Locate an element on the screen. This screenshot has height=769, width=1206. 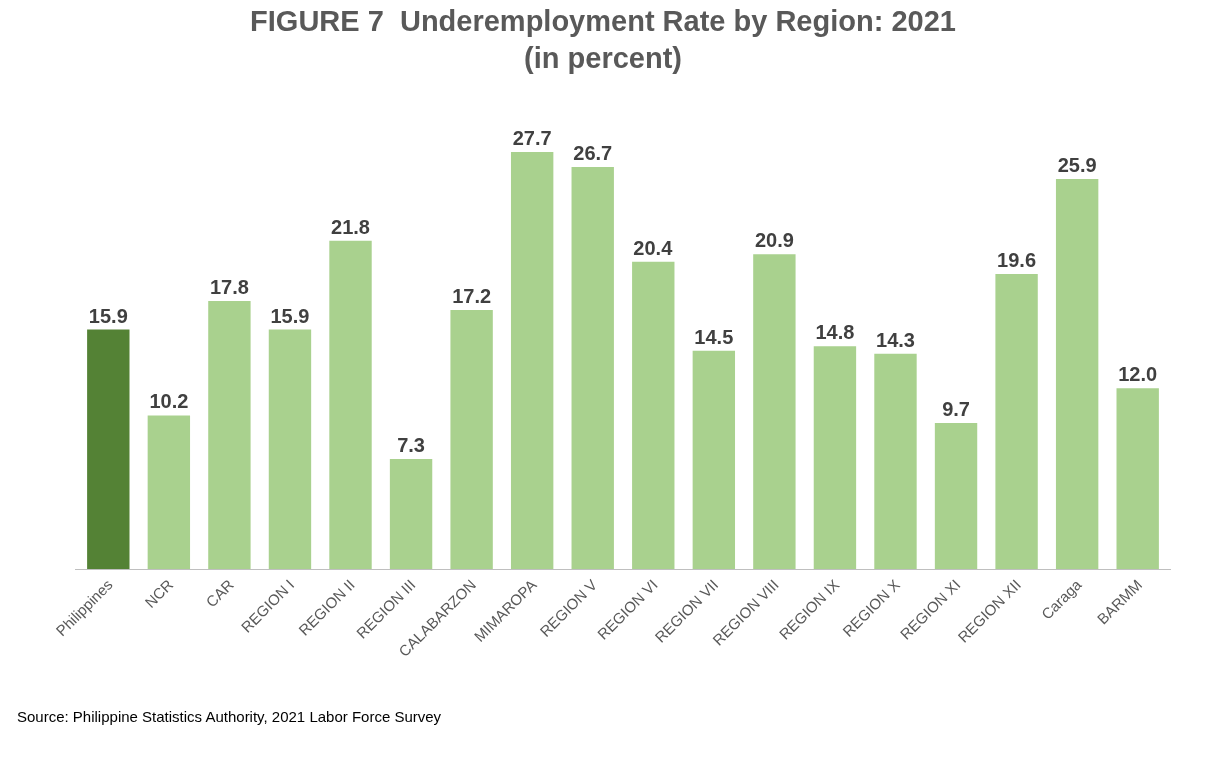
data-label: 9.7 is located at coordinates (956, 408).